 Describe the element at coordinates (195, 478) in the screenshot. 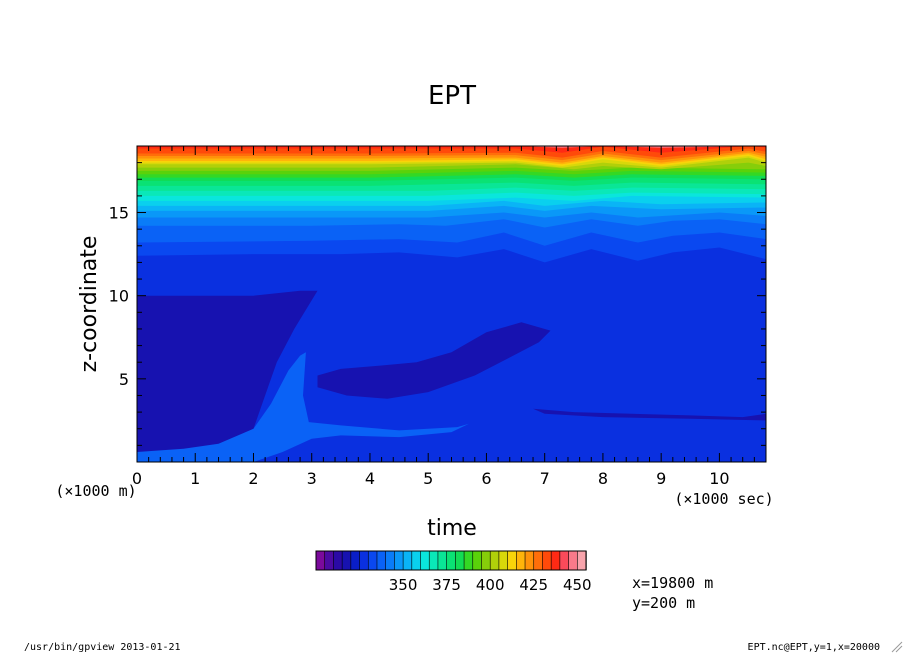

I see `x-tick-label: 1` at that location.